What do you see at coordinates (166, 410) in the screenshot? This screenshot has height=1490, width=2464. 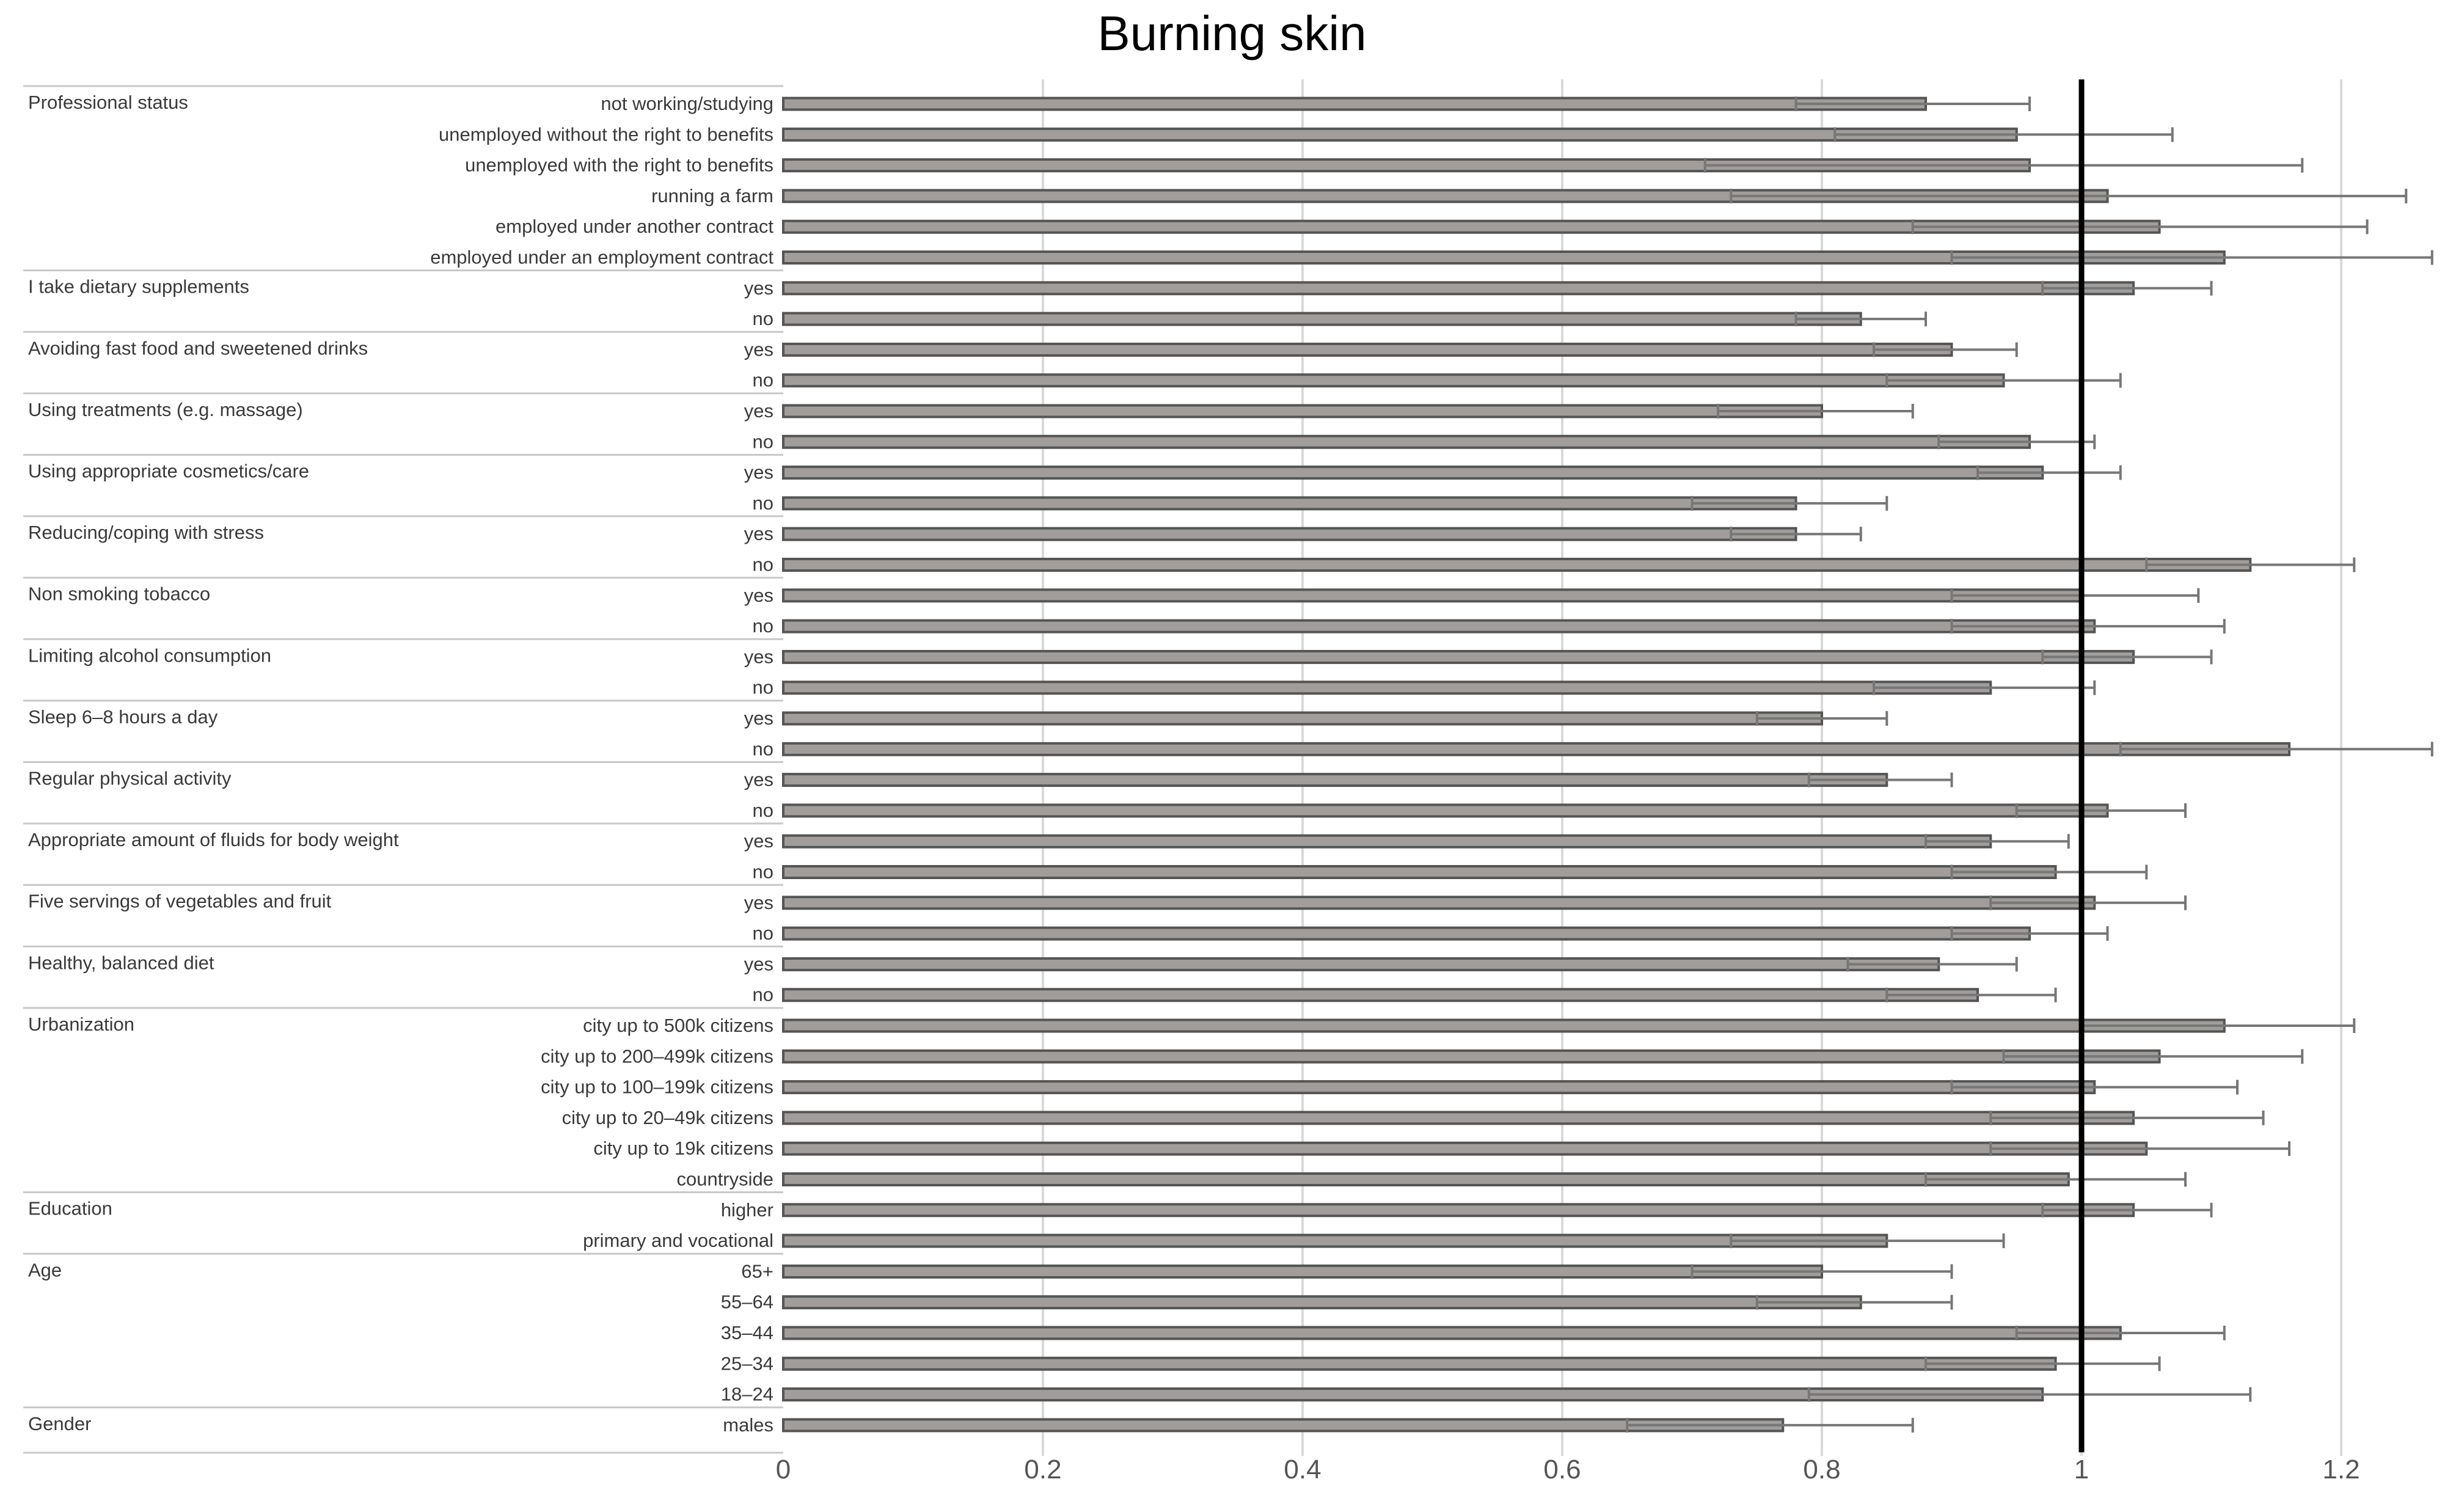 I see `group-label: Using treatments (e.g. massage)` at bounding box center [166, 410].